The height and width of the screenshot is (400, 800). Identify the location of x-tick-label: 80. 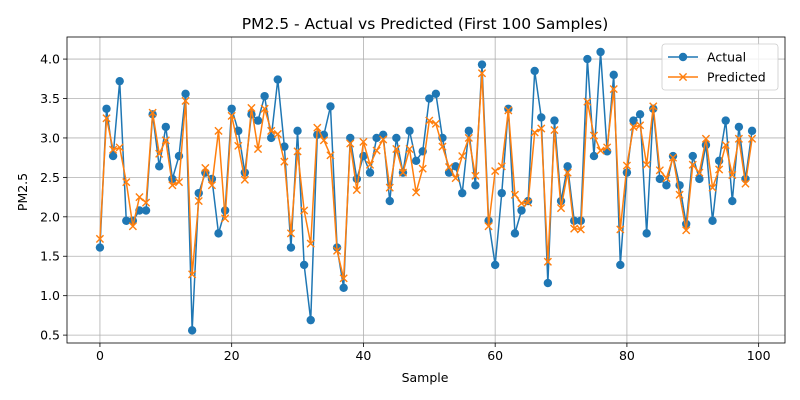
(627, 355).